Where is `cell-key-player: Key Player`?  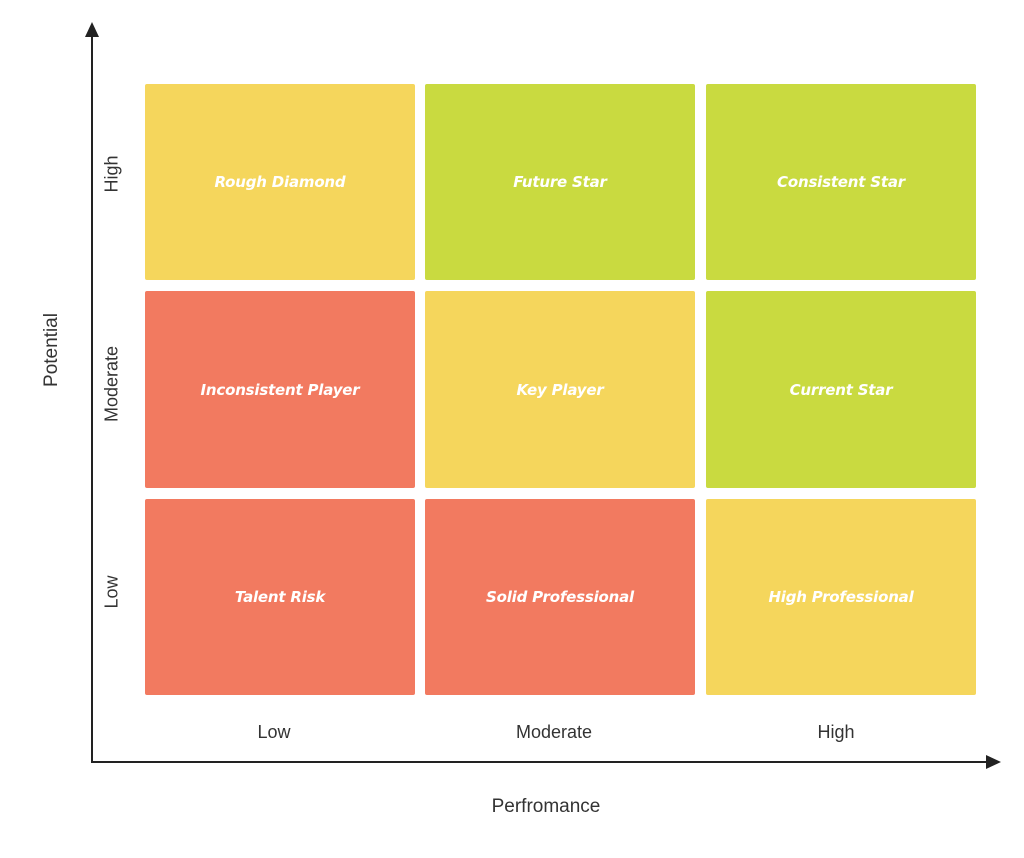 cell-key-player: Key Player is located at coordinates (560, 389).